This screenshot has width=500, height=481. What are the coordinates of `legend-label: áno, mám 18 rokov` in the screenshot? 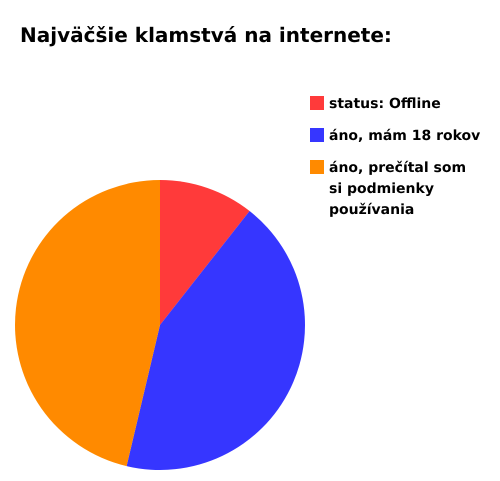 It's located at (404, 136).